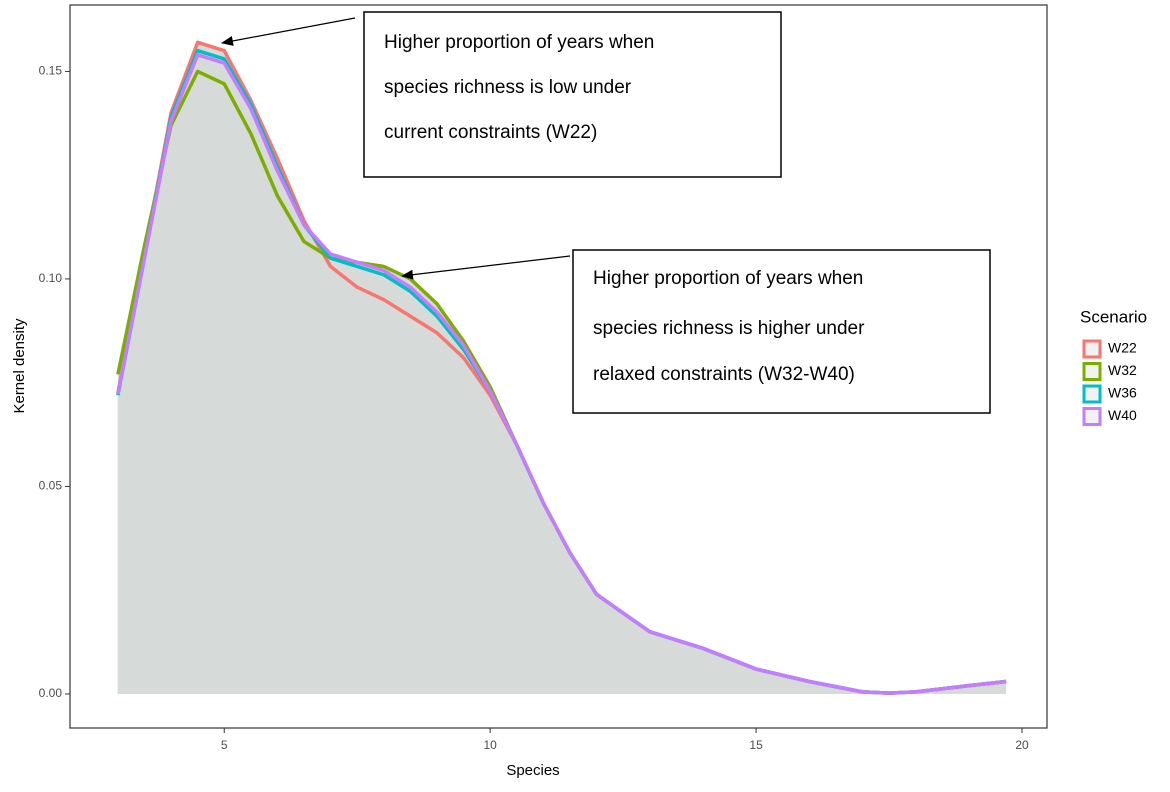  What do you see at coordinates (729, 328) in the screenshot?
I see `annotation-text: species richness is higher under` at bounding box center [729, 328].